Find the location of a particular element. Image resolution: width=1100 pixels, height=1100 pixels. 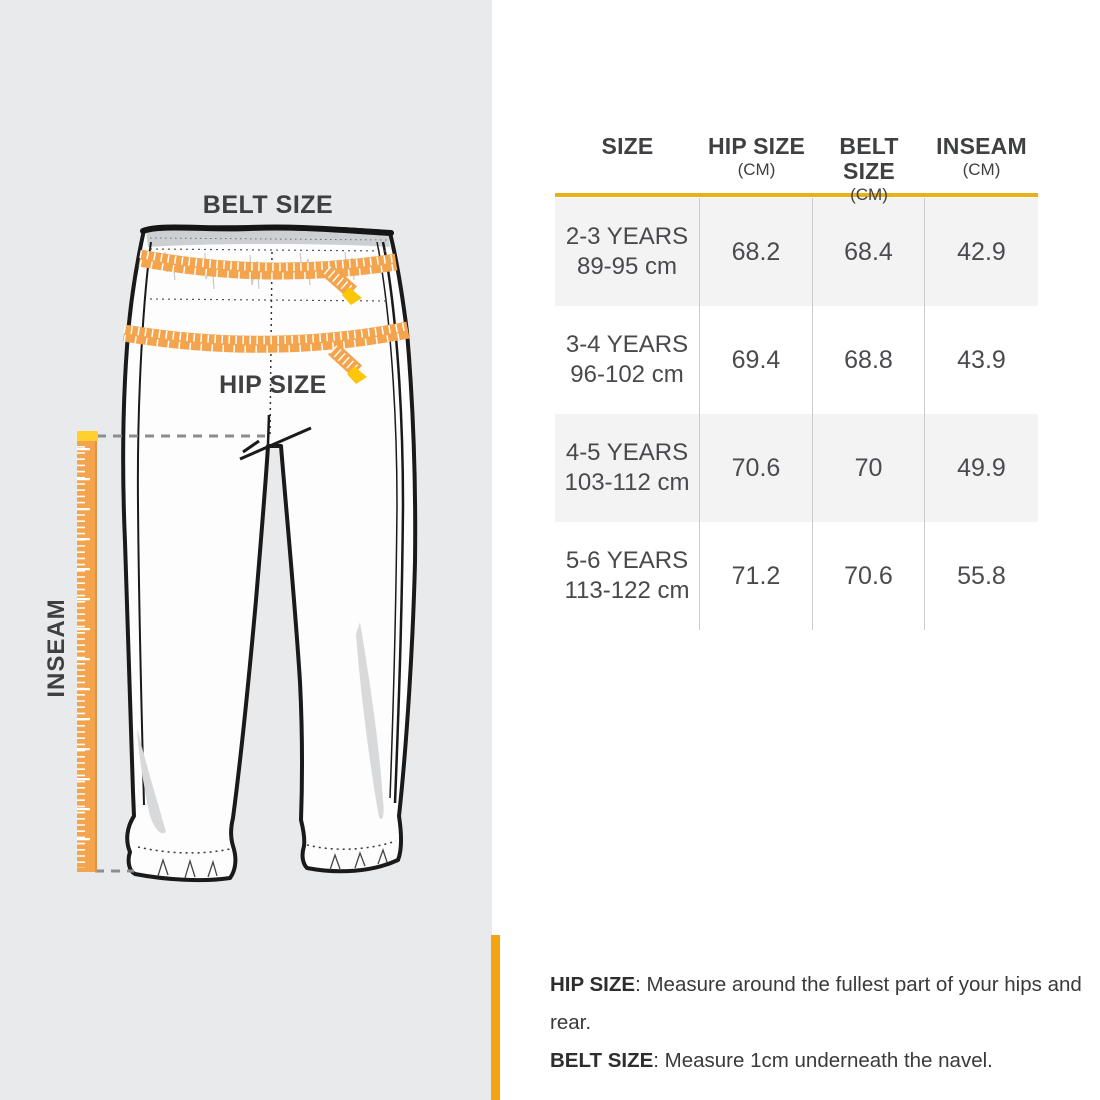

inseam-guide-lines is located at coordinates (180, 653).